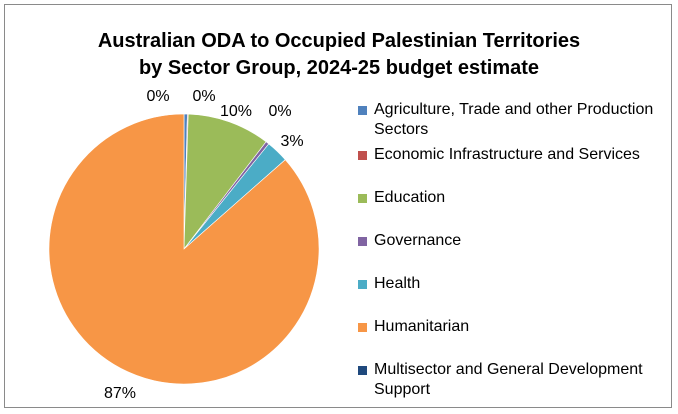 The height and width of the screenshot is (414, 678). What do you see at coordinates (362, 155) in the screenshot?
I see `legend-swatch-economic-infrastructure` at bounding box center [362, 155].